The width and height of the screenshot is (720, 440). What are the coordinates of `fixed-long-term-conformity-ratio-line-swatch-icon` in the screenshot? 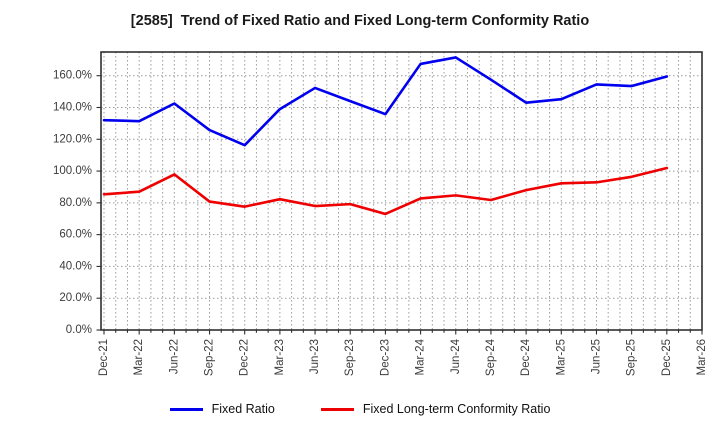 It's located at (337, 409).